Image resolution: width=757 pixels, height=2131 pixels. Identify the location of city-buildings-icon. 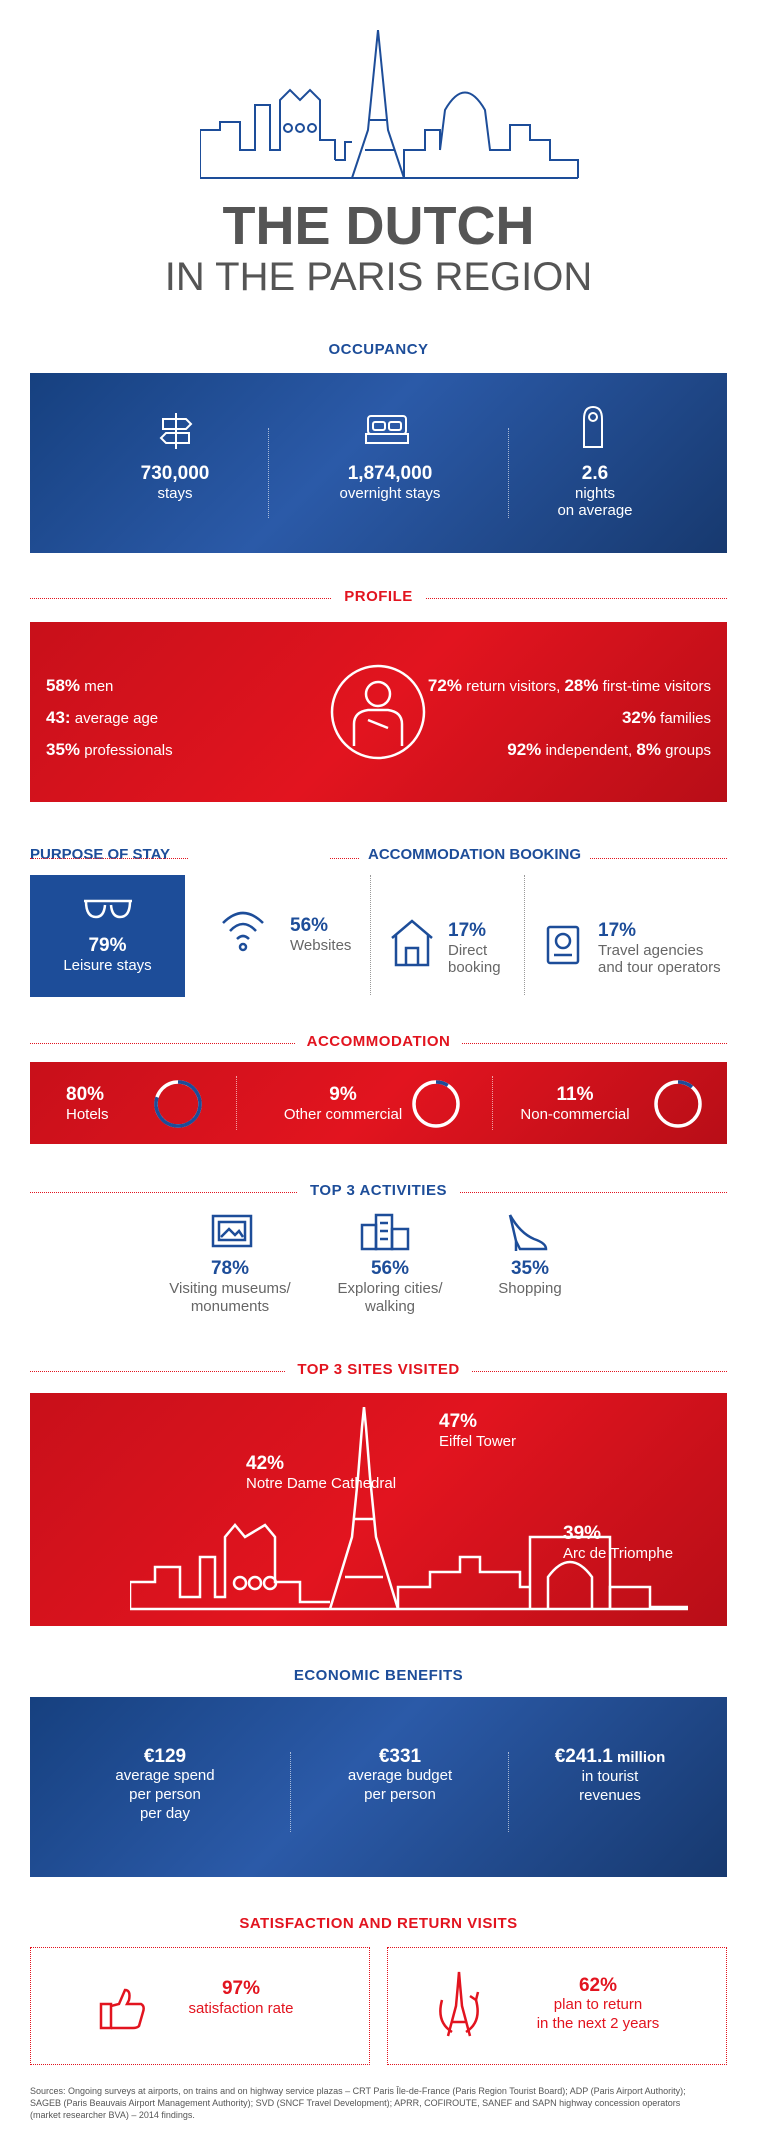
(385, 1232).